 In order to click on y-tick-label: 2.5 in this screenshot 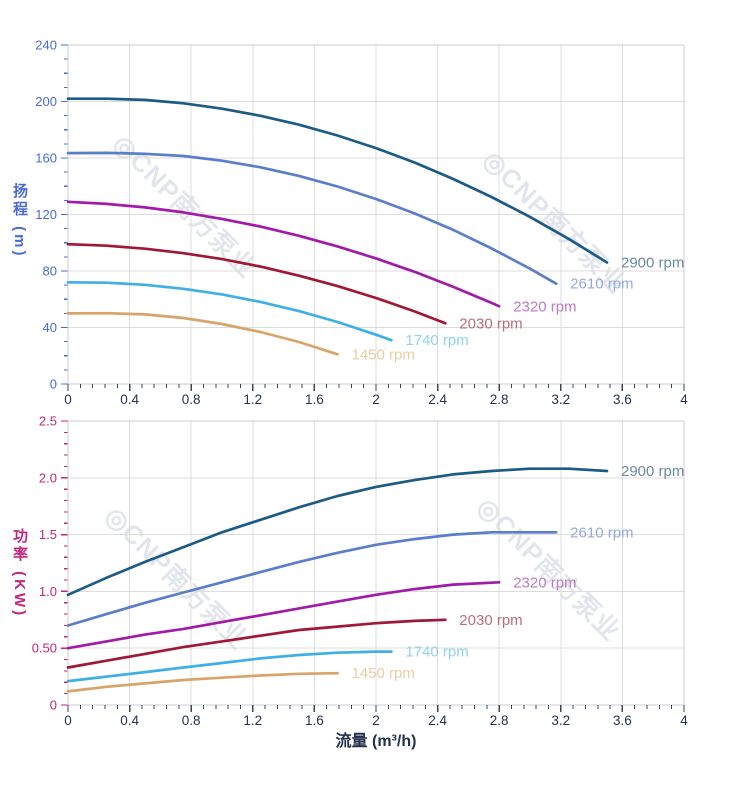, I will do `click(48, 421)`.